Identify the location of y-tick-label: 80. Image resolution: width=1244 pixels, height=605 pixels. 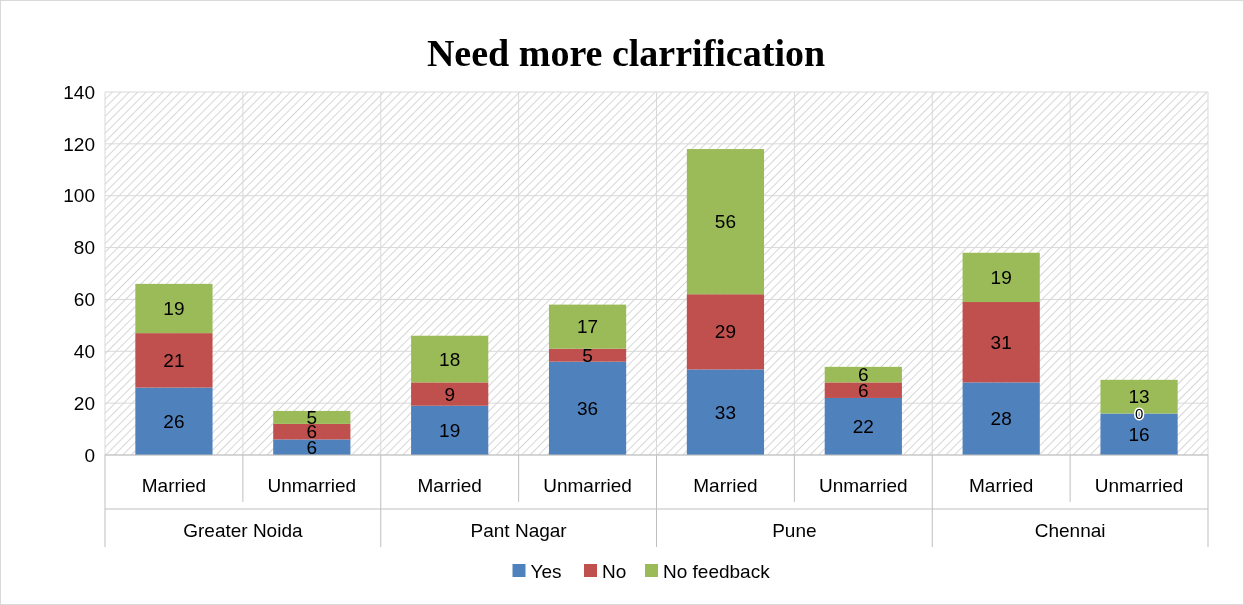
(84, 248).